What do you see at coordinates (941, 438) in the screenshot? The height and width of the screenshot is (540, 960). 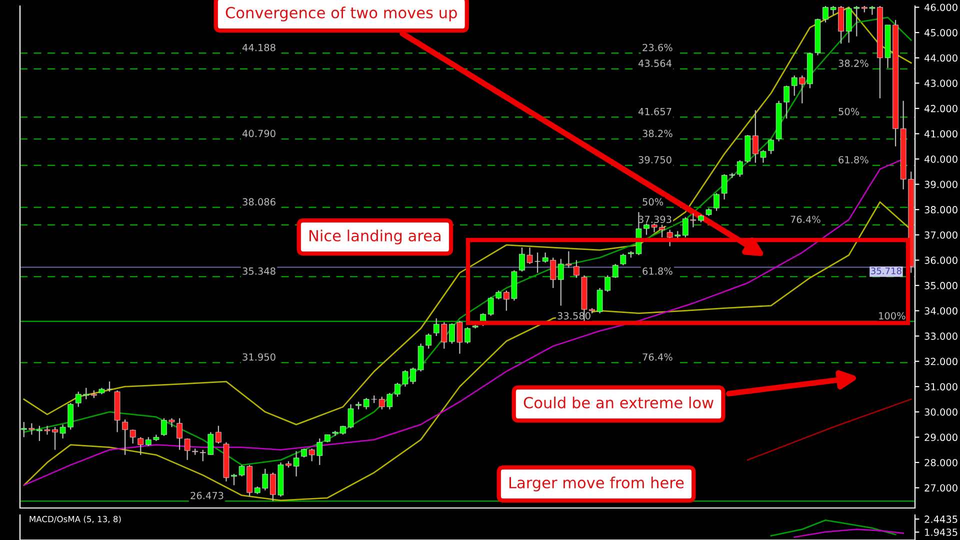 I see `y-tick-label: 29.000` at bounding box center [941, 438].